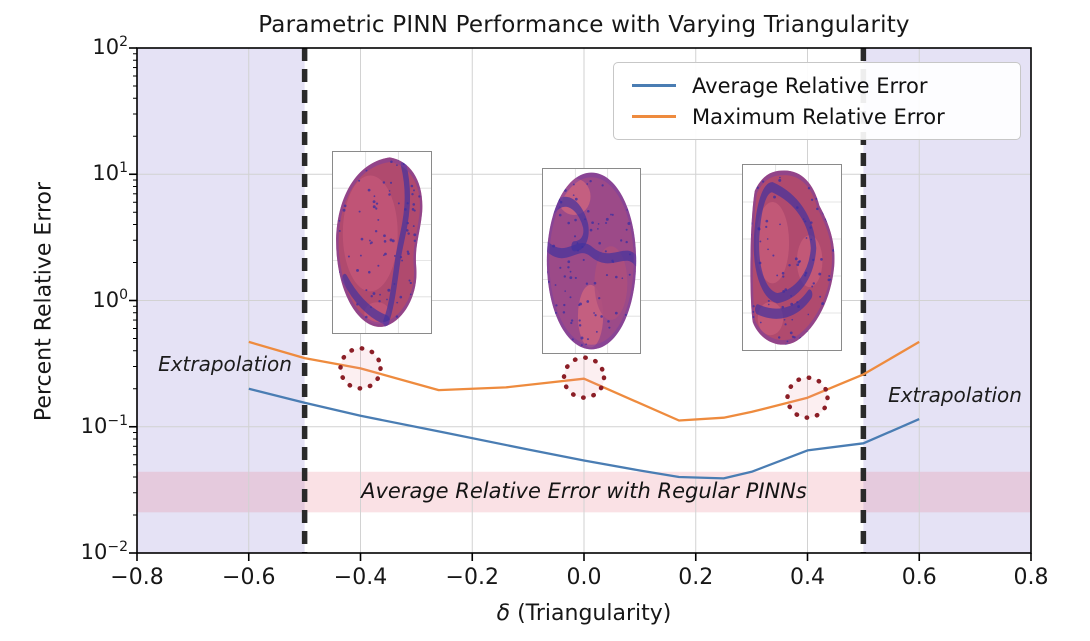  I want to click on legend-label-average: Average Relative Error, so click(810, 85).